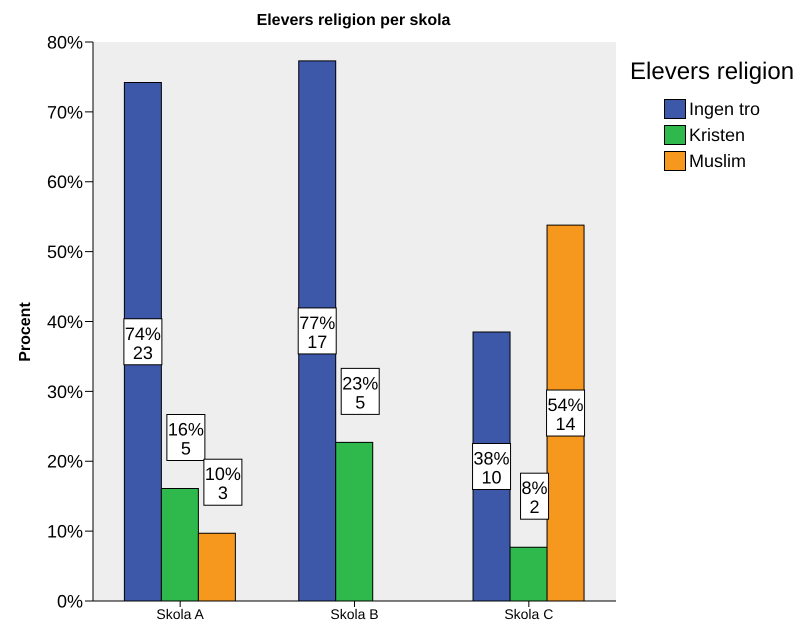 The image size is (811, 641). What do you see at coordinates (186, 439) in the screenshot?
I see `data-label: 16% 5` at bounding box center [186, 439].